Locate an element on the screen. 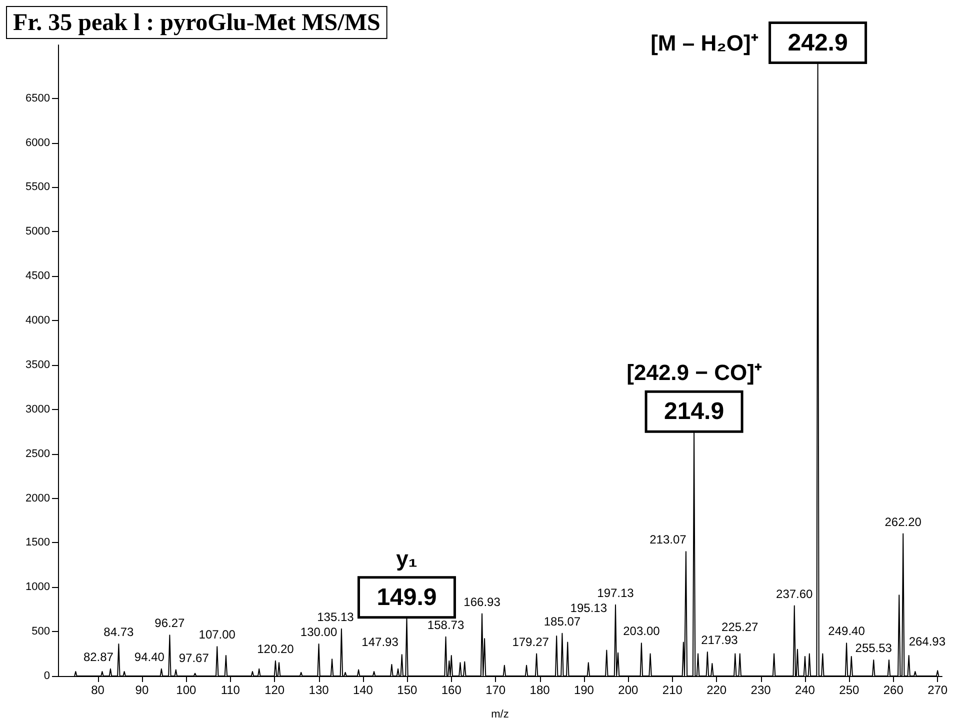 The image size is (954, 725). annotation: 237.60 is located at coordinates (795, 593).